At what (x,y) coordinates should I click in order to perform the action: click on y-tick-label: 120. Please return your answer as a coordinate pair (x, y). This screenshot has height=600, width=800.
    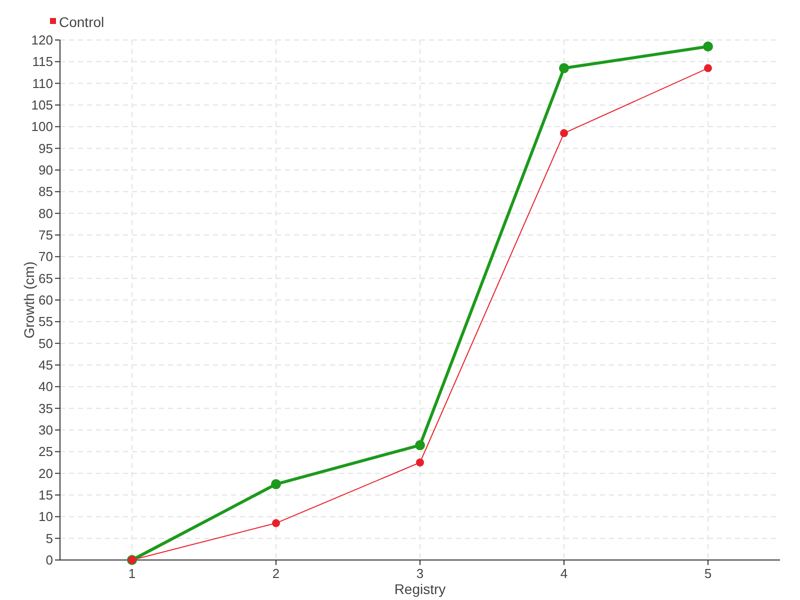
    Looking at the image, I should click on (42, 40).